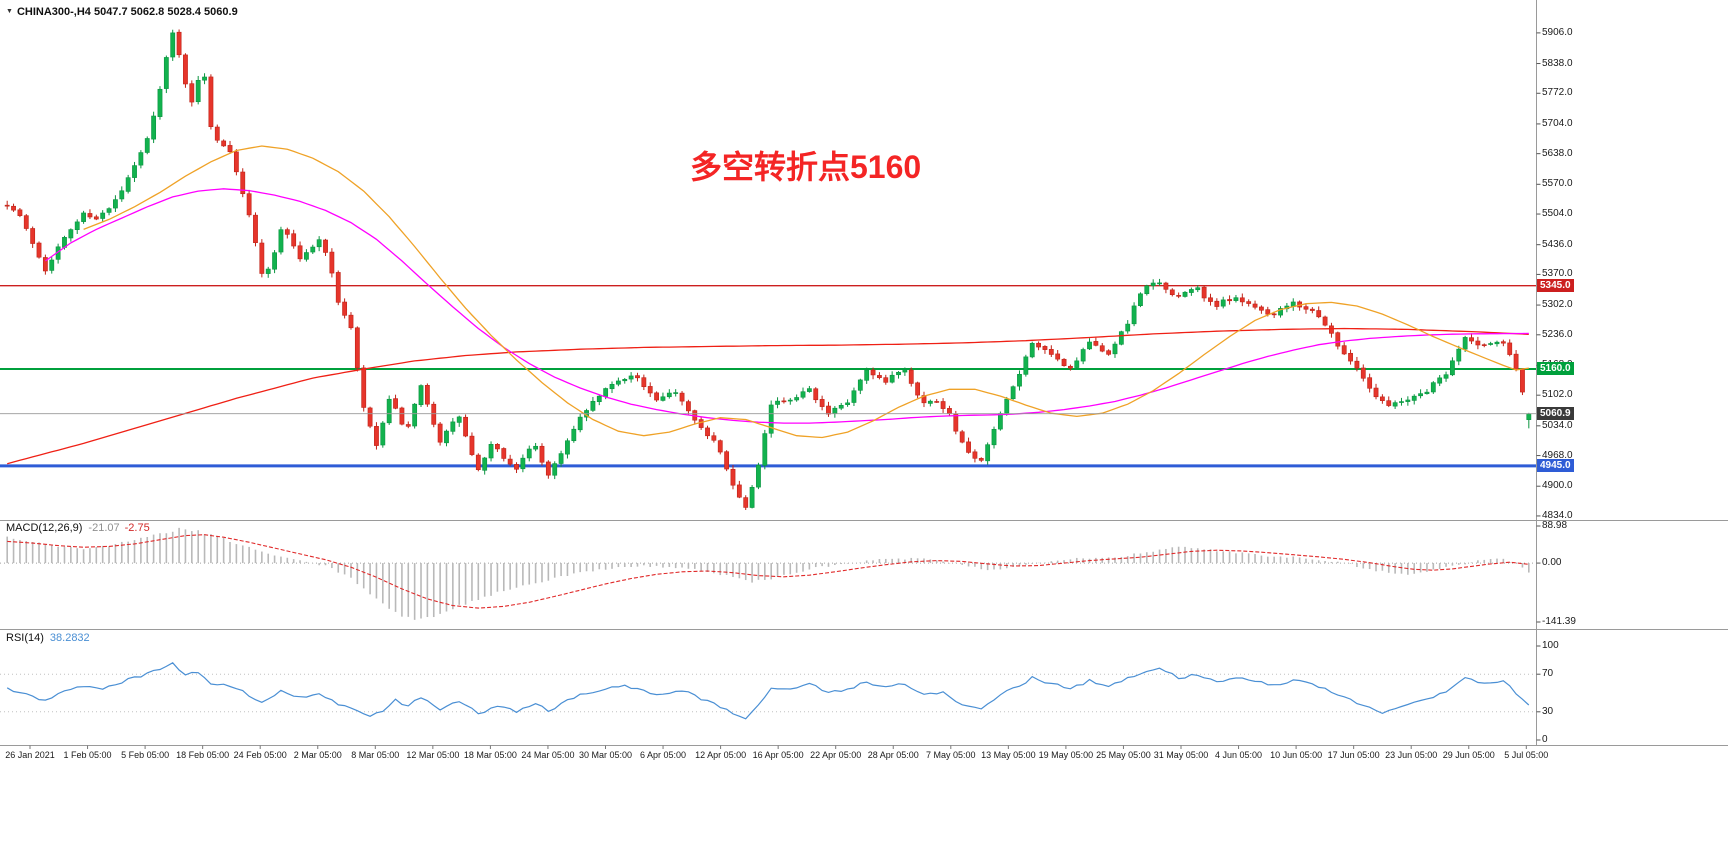  What do you see at coordinates (127, 12) in the screenshot?
I see `symbol-ohlc-text: CHINA300-,H4 5047.7 5062.8 5028.4 5060.9` at bounding box center [127, 12].